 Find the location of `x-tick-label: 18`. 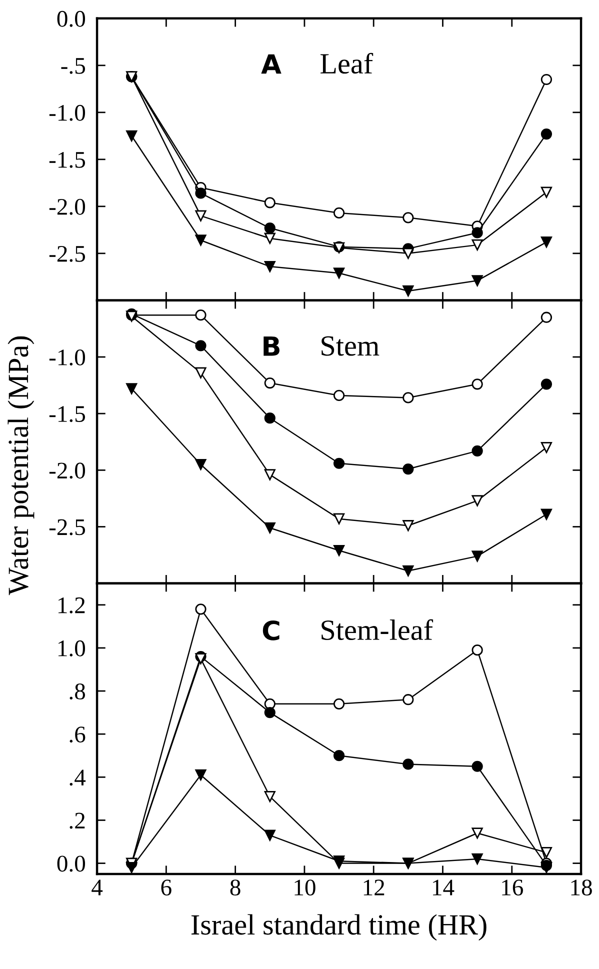

x-tick-label: 18 is located at coordinates (581, 888).